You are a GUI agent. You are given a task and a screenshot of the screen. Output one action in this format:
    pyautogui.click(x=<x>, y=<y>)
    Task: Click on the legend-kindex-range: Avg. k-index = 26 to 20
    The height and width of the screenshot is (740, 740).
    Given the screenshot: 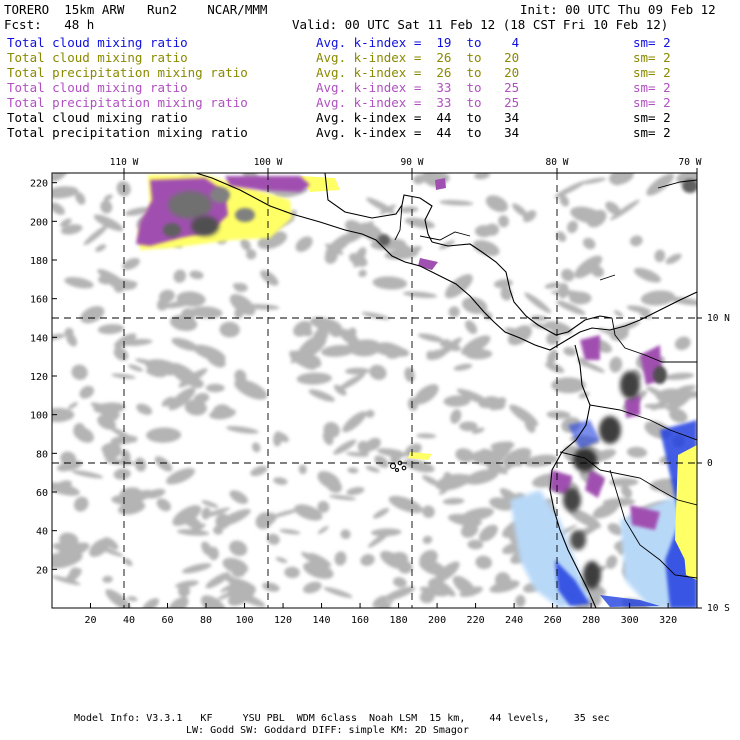 What is the action you would take?
    pyautogui.click(x=418, y=72)
    